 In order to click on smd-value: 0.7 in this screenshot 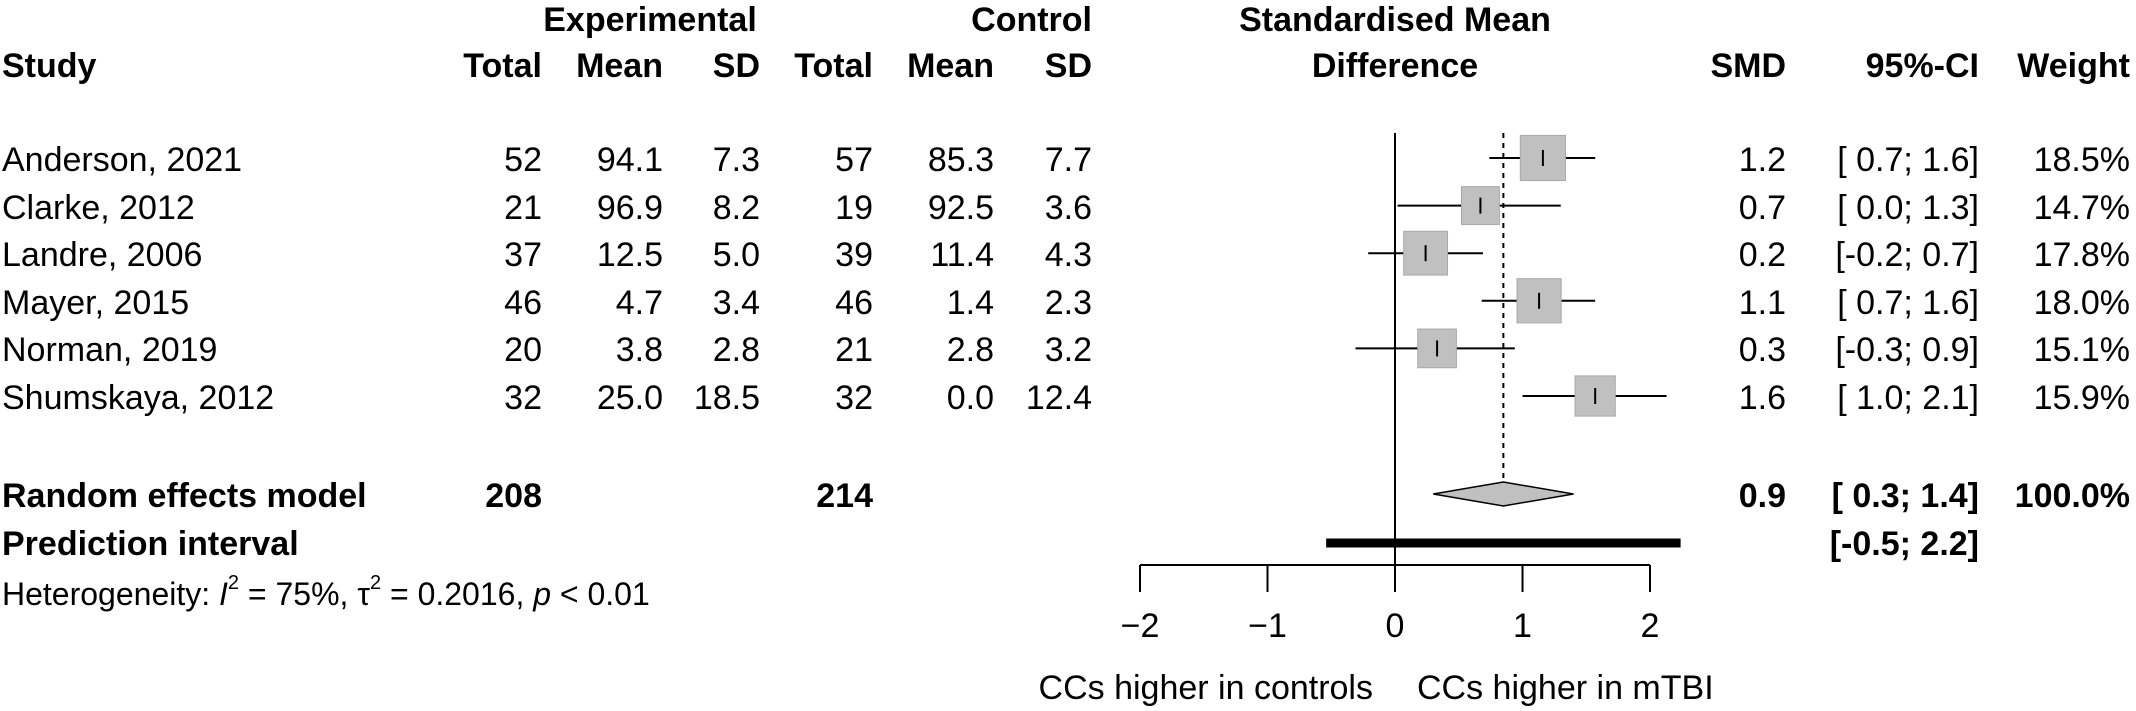, I will do `click(1762, 208)`.